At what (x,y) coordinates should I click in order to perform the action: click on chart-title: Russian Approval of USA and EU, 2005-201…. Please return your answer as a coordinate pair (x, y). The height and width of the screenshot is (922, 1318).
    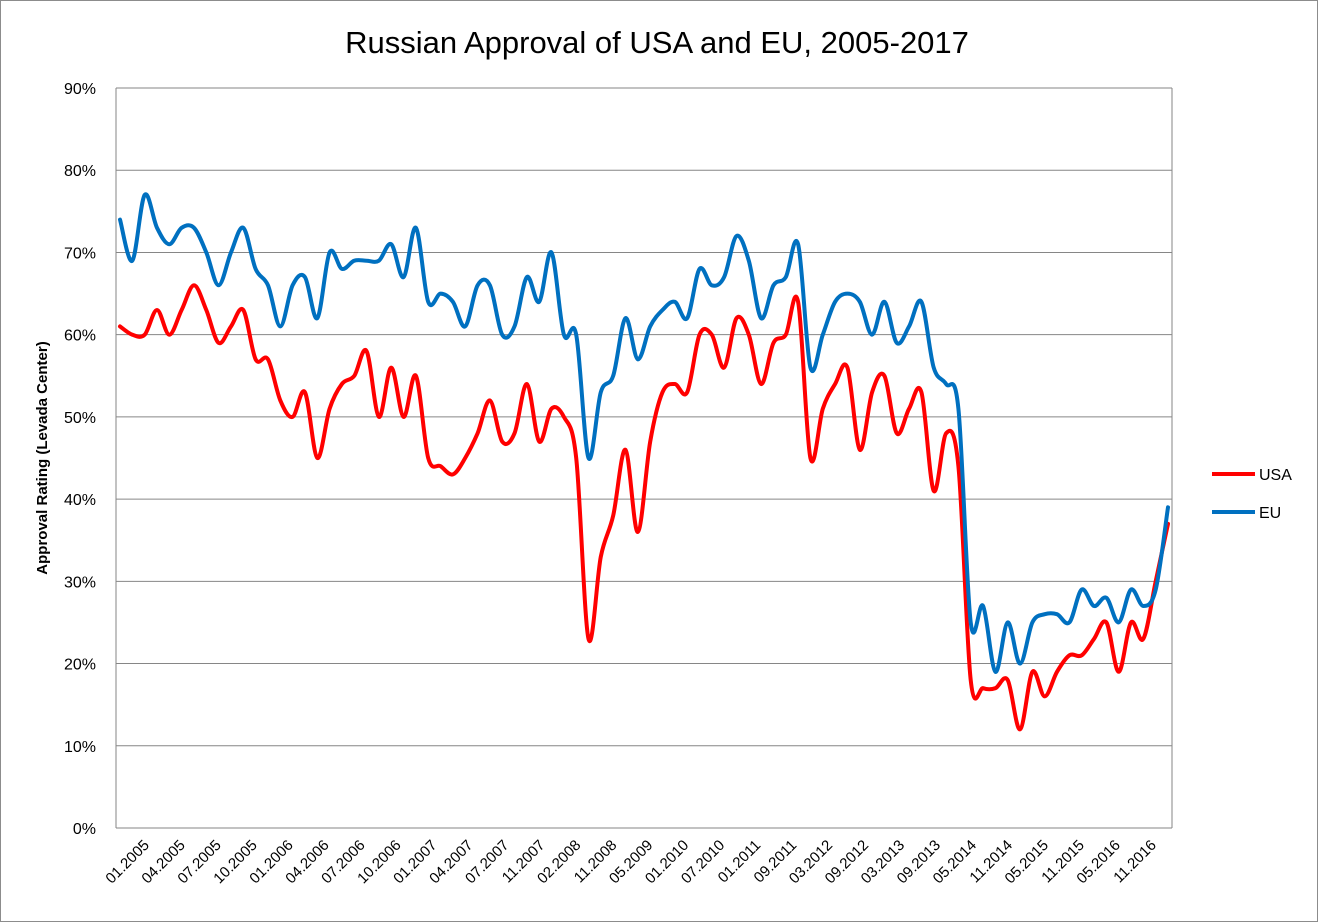
    Looking at the image, I should click on (657, 42).